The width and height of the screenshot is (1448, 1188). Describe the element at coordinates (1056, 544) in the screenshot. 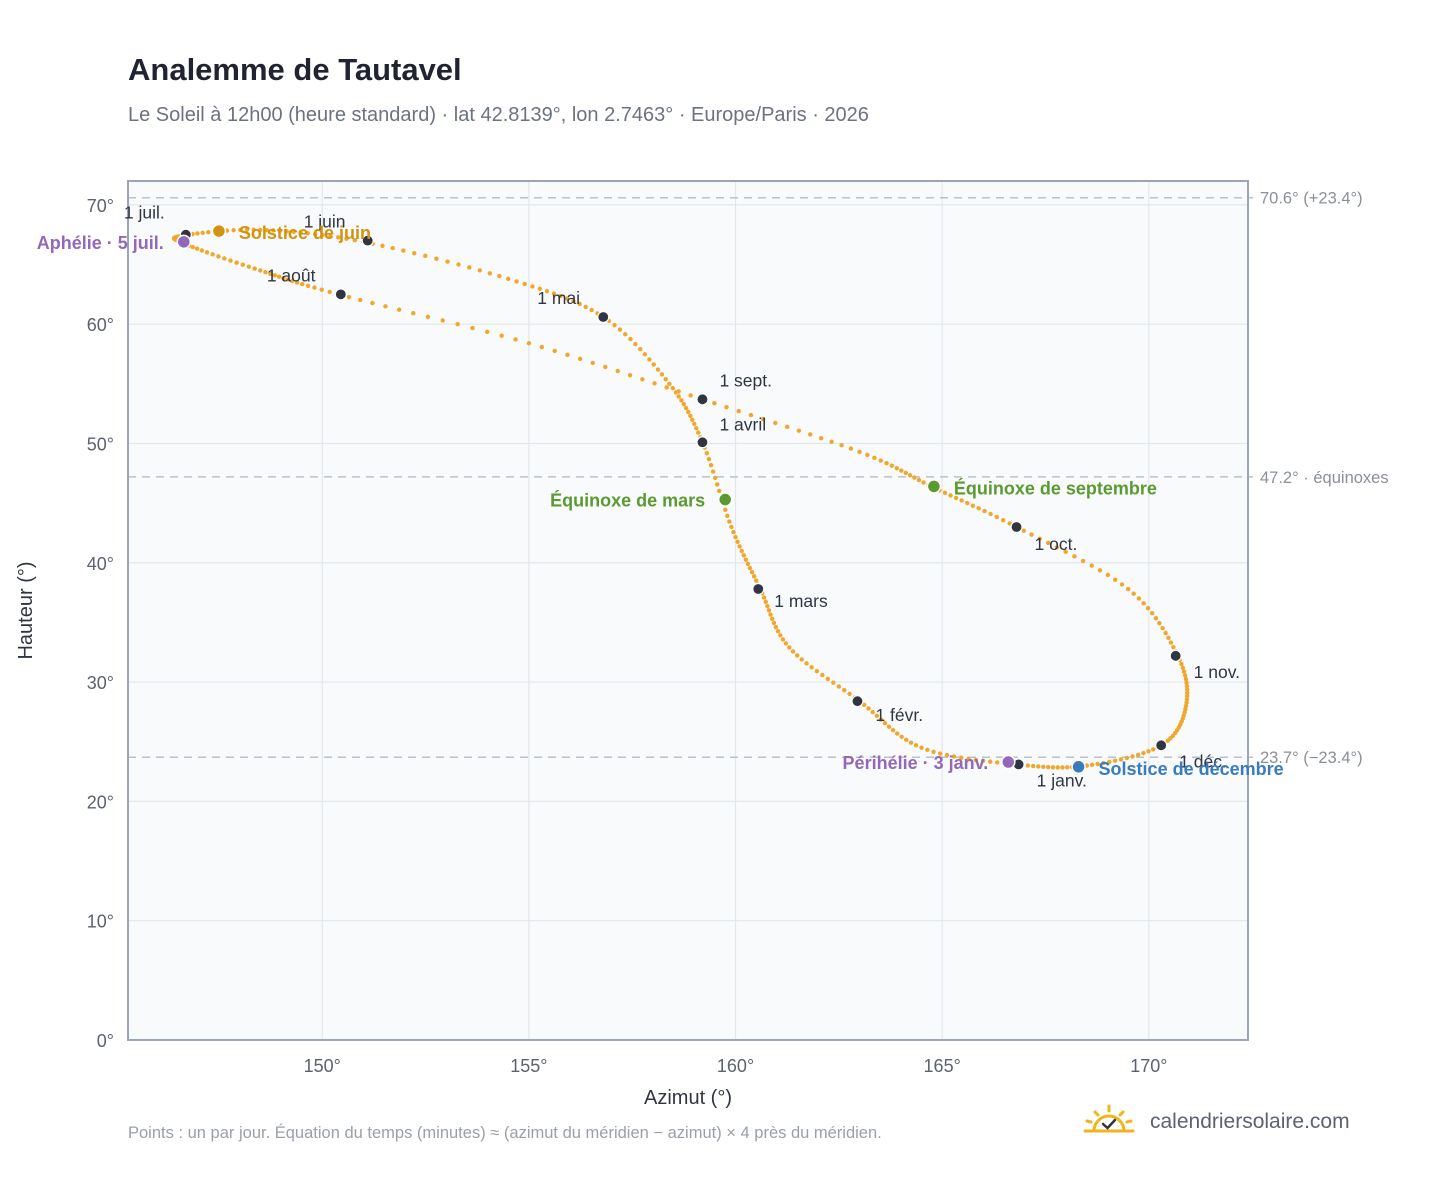

I see `month-label: 1 oct.` at that location.